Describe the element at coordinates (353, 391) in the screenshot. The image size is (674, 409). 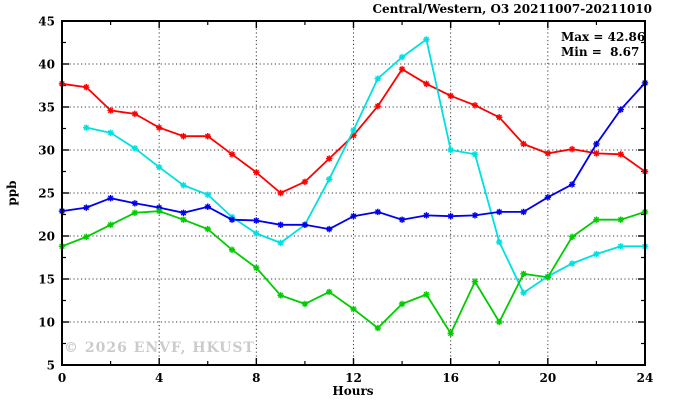
I see `x-axis-label: Hours` at that location.